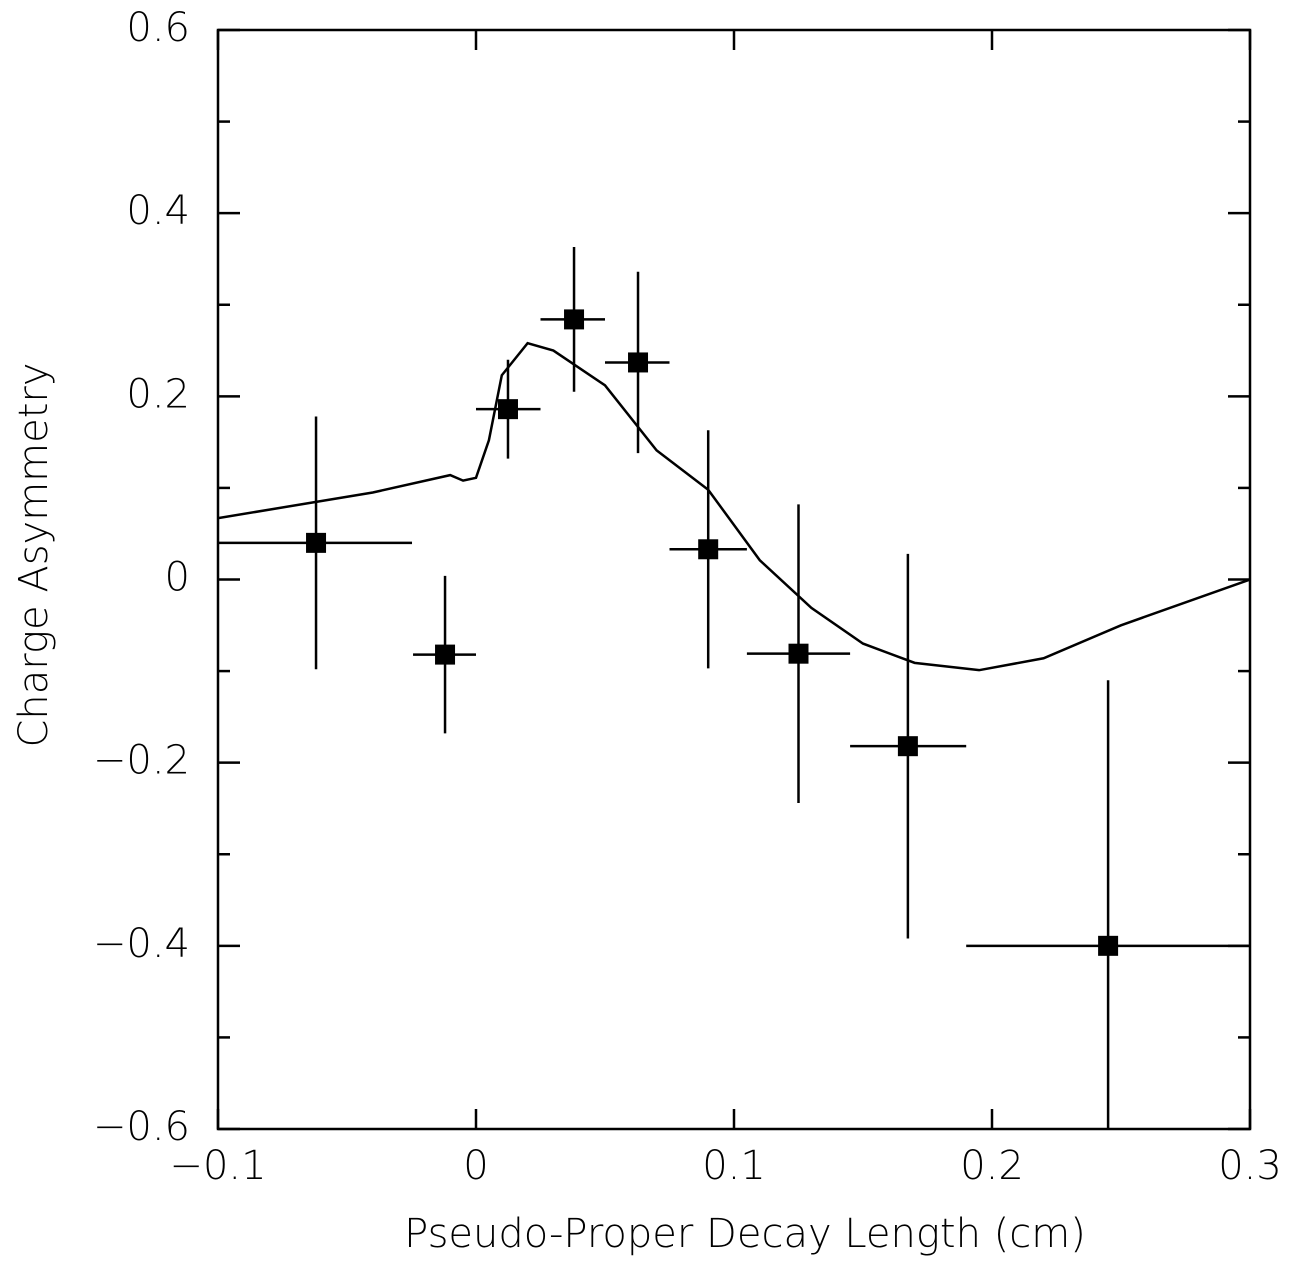 This screenshot has height=1266, width=1292. What do you see at coordinates (141, 761) in the screenshot?
I see `y-tick-label: −0.2` at bounding box center [141, 761].